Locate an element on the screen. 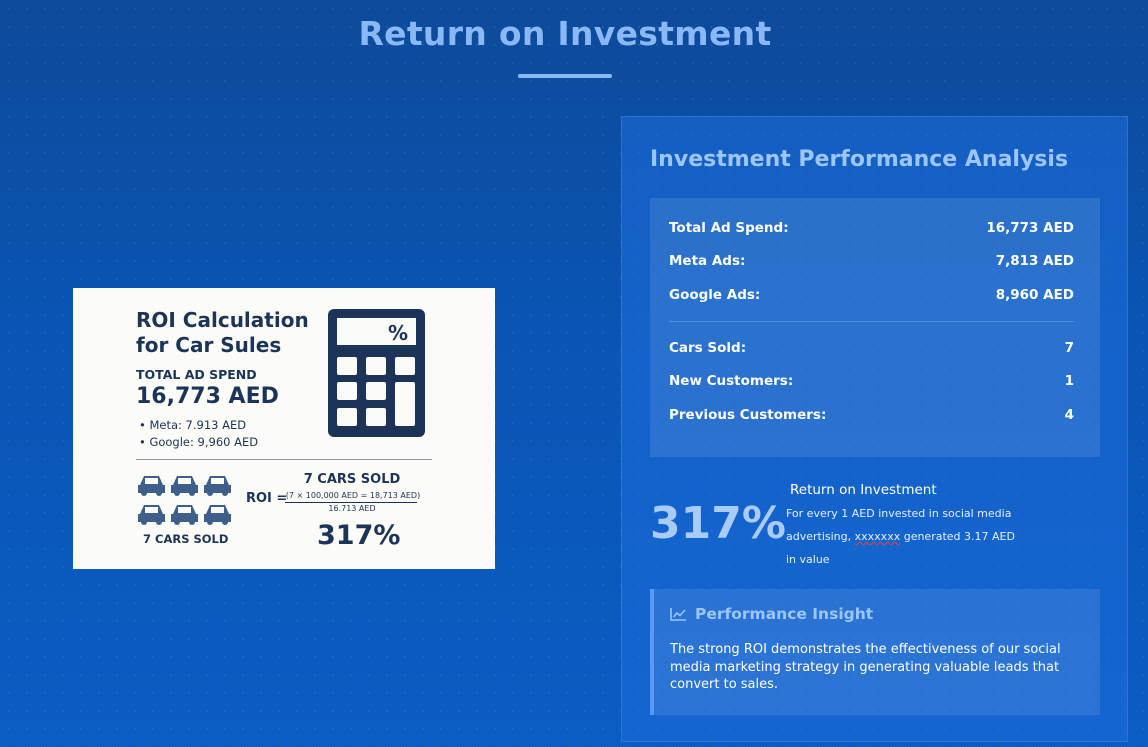 The height and width of the screenshot is (747, 1148). infographic-cars-sold-label: 7 CARS SOLD is located at coordinates (186, 539).